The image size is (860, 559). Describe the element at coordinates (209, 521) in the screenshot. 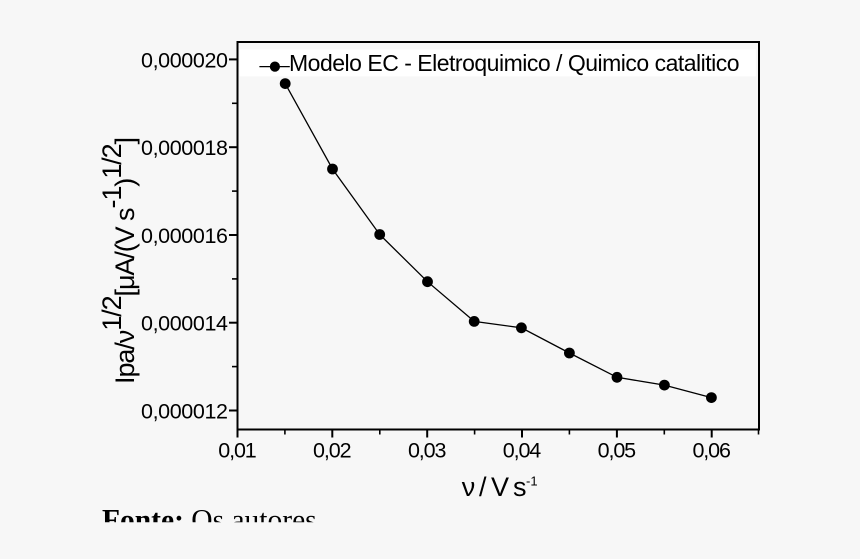

I see `svg-text: Fonte: Os autores` at that location.